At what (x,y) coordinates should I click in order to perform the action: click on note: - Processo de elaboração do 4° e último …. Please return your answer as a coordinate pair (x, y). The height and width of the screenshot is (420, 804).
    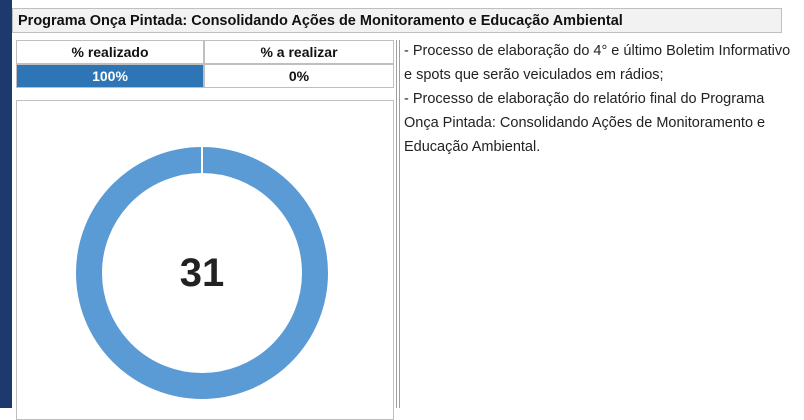
    Looking at the image, I should click on (597, 63).